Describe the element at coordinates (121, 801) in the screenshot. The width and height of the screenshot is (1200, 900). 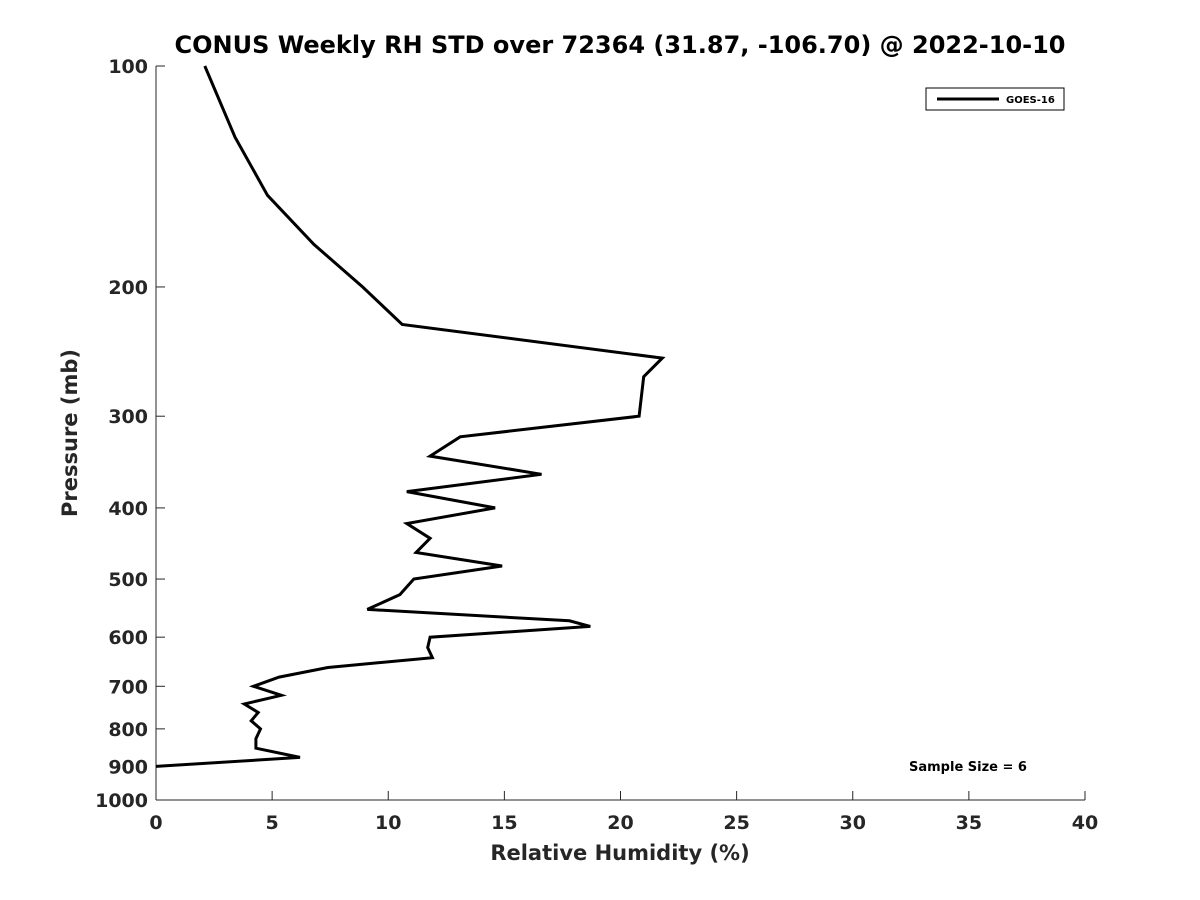
I see `y-tick-label: 1000` at that location.